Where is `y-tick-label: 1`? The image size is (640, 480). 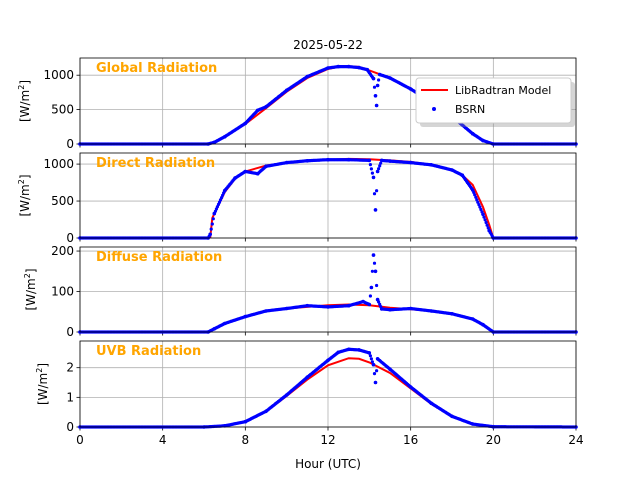
y-tick-label: 1 is located at coordinates (70, 397).